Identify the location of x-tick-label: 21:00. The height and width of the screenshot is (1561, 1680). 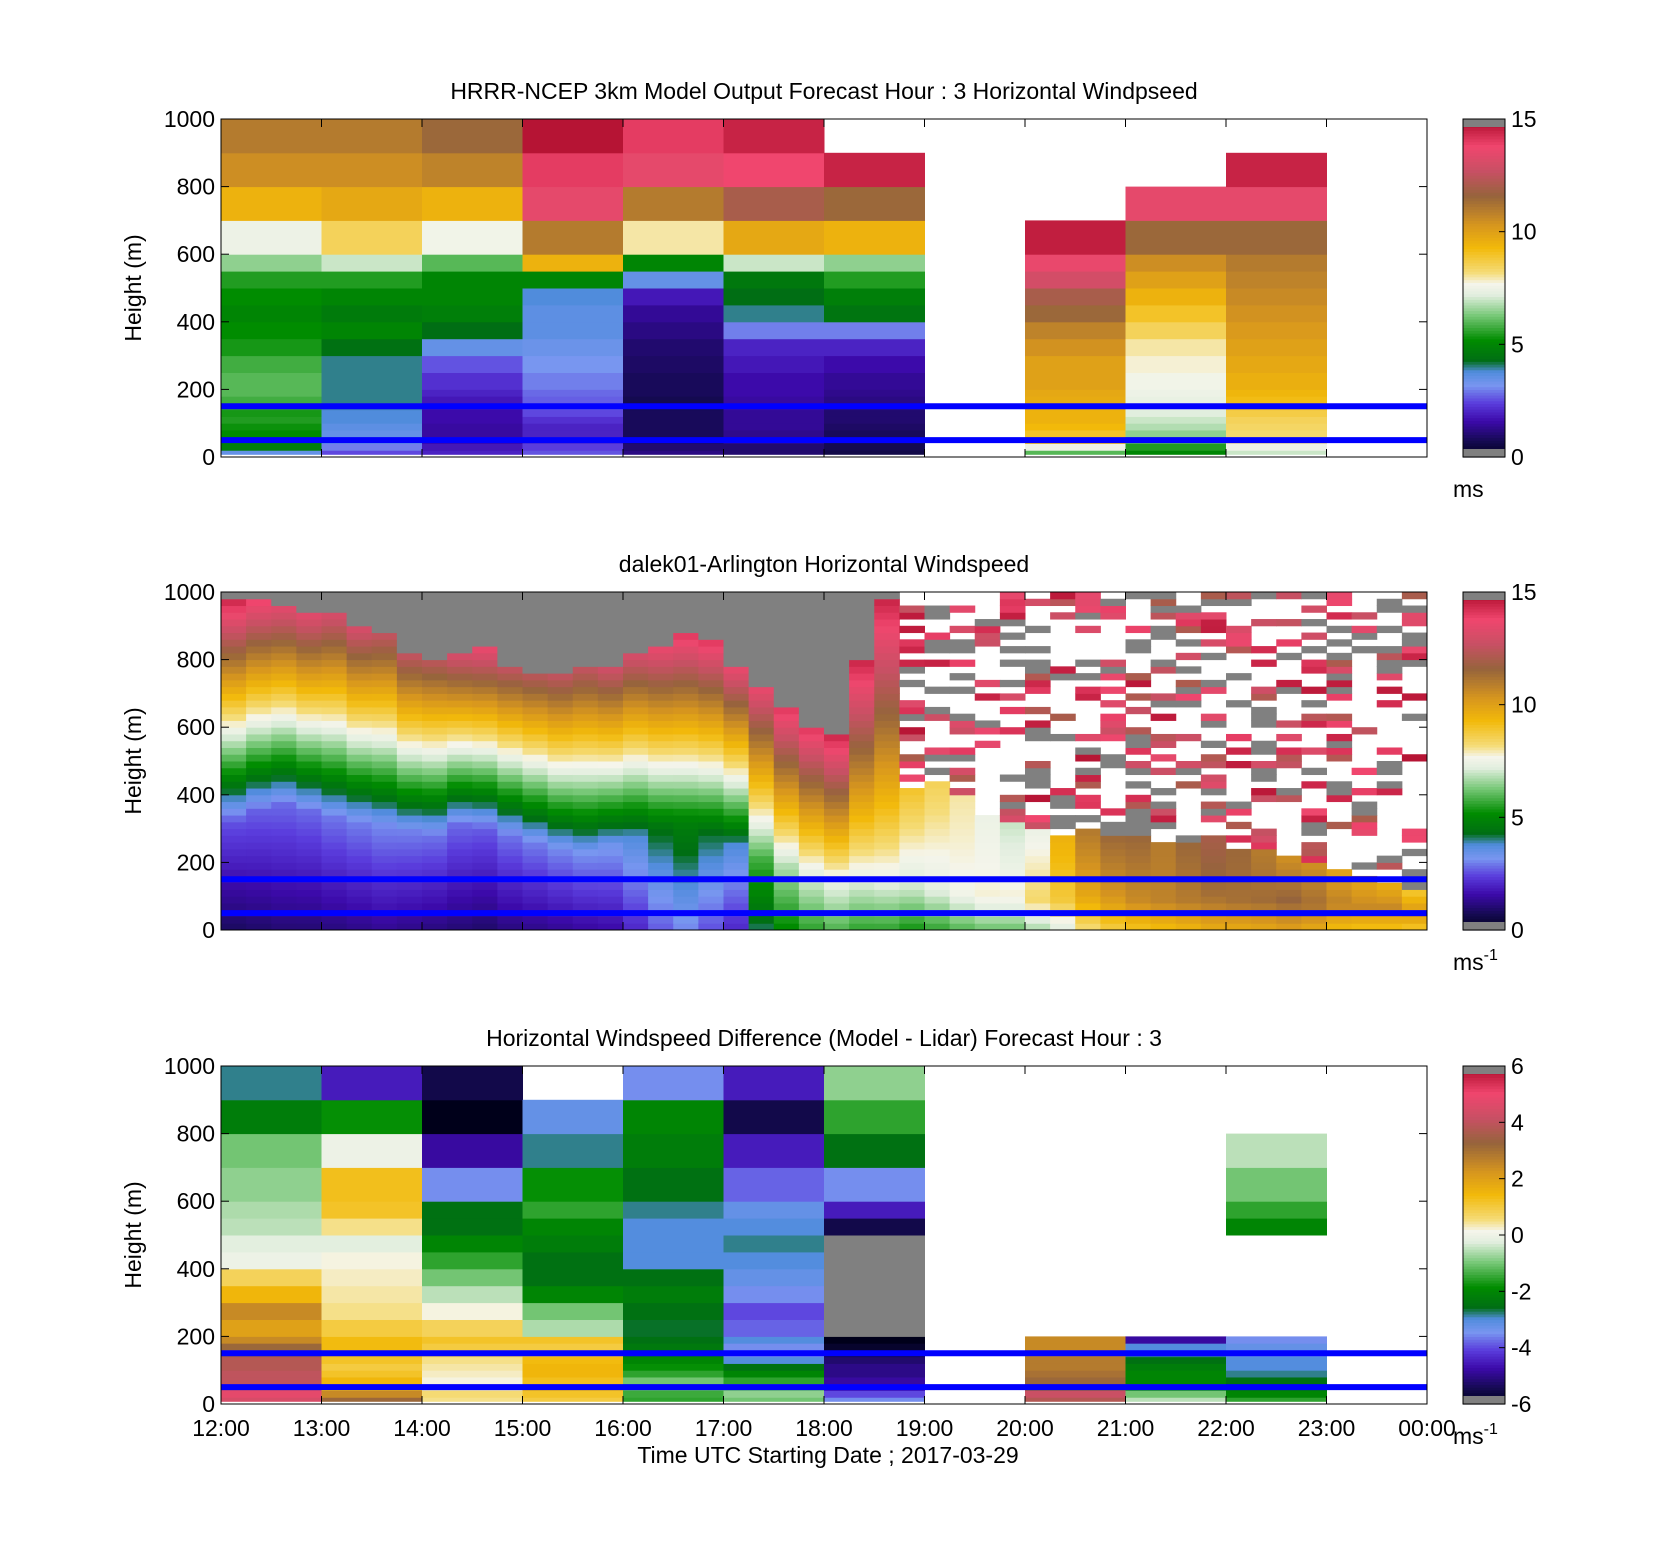
(1126, 1428).